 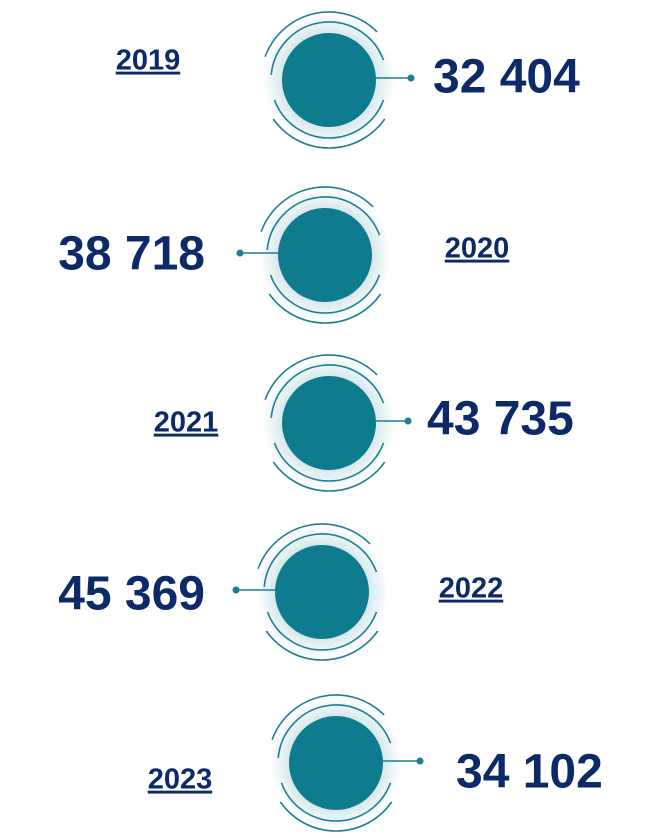 What do you see at coordinates (471, 589) in the screenshot?
I see `year-label: 2022` at bounding box center [471, 589].